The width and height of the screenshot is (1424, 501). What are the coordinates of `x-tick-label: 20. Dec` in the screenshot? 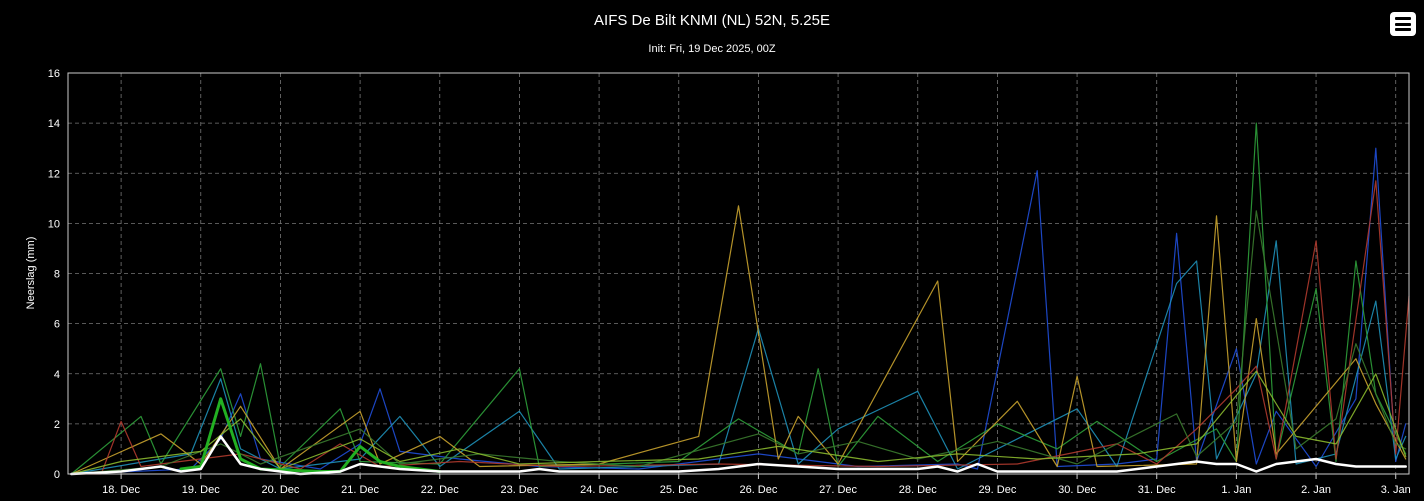 It's located at (280, 490).